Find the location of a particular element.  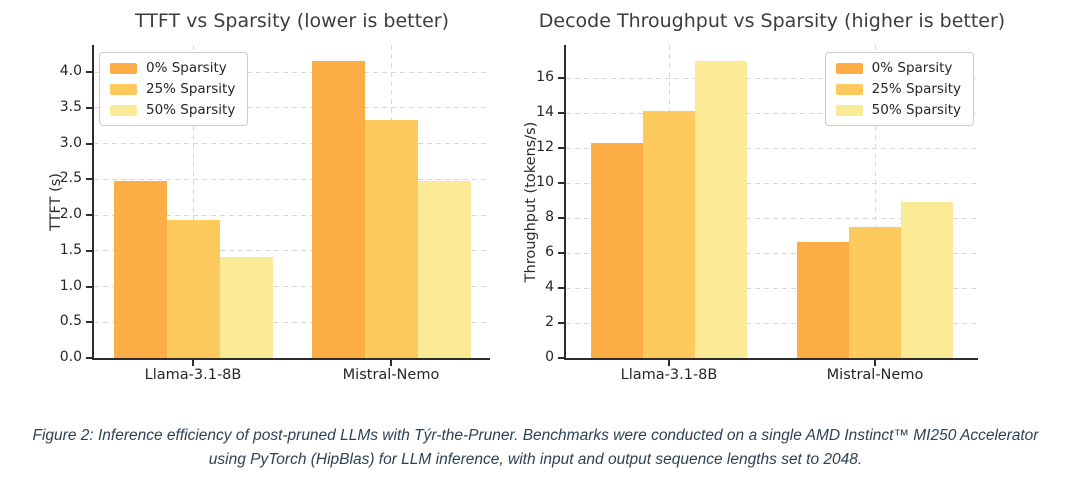

y-tick-label: 12 is located at coordinates (545, 147).